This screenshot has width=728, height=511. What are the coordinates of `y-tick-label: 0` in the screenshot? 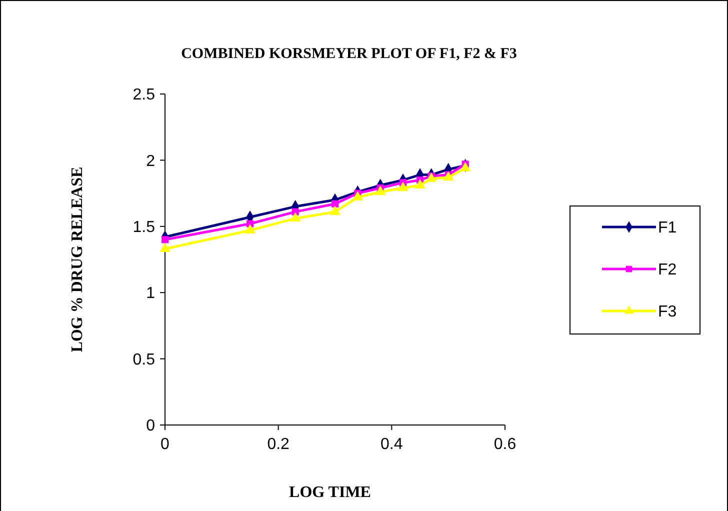 It's located at (151, 426).